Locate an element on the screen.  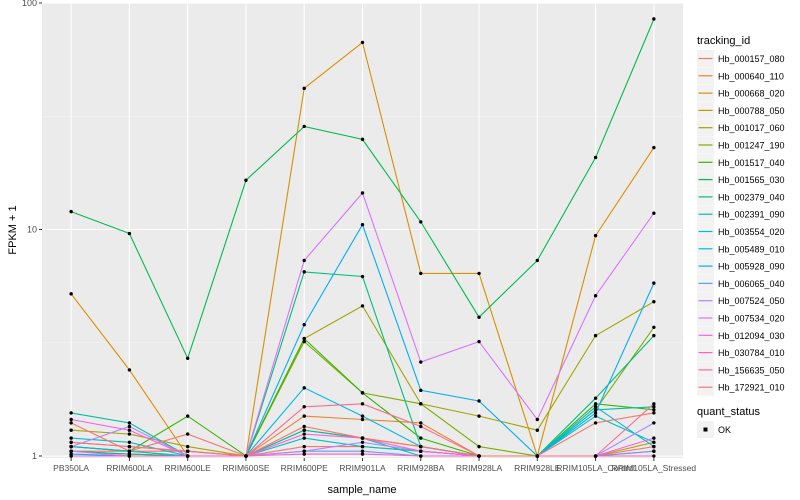
legend-item: Hb_000157_080 is located at coordinates (741, 58).